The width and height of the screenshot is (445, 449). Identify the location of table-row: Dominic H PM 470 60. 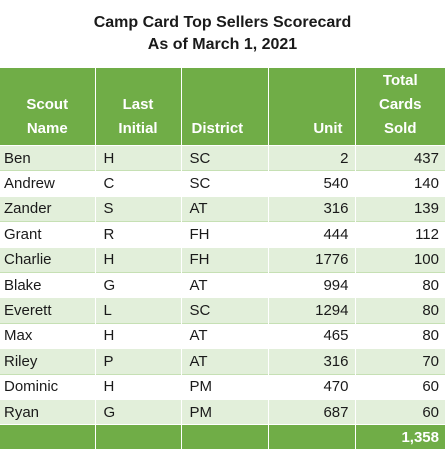
(222, 386).